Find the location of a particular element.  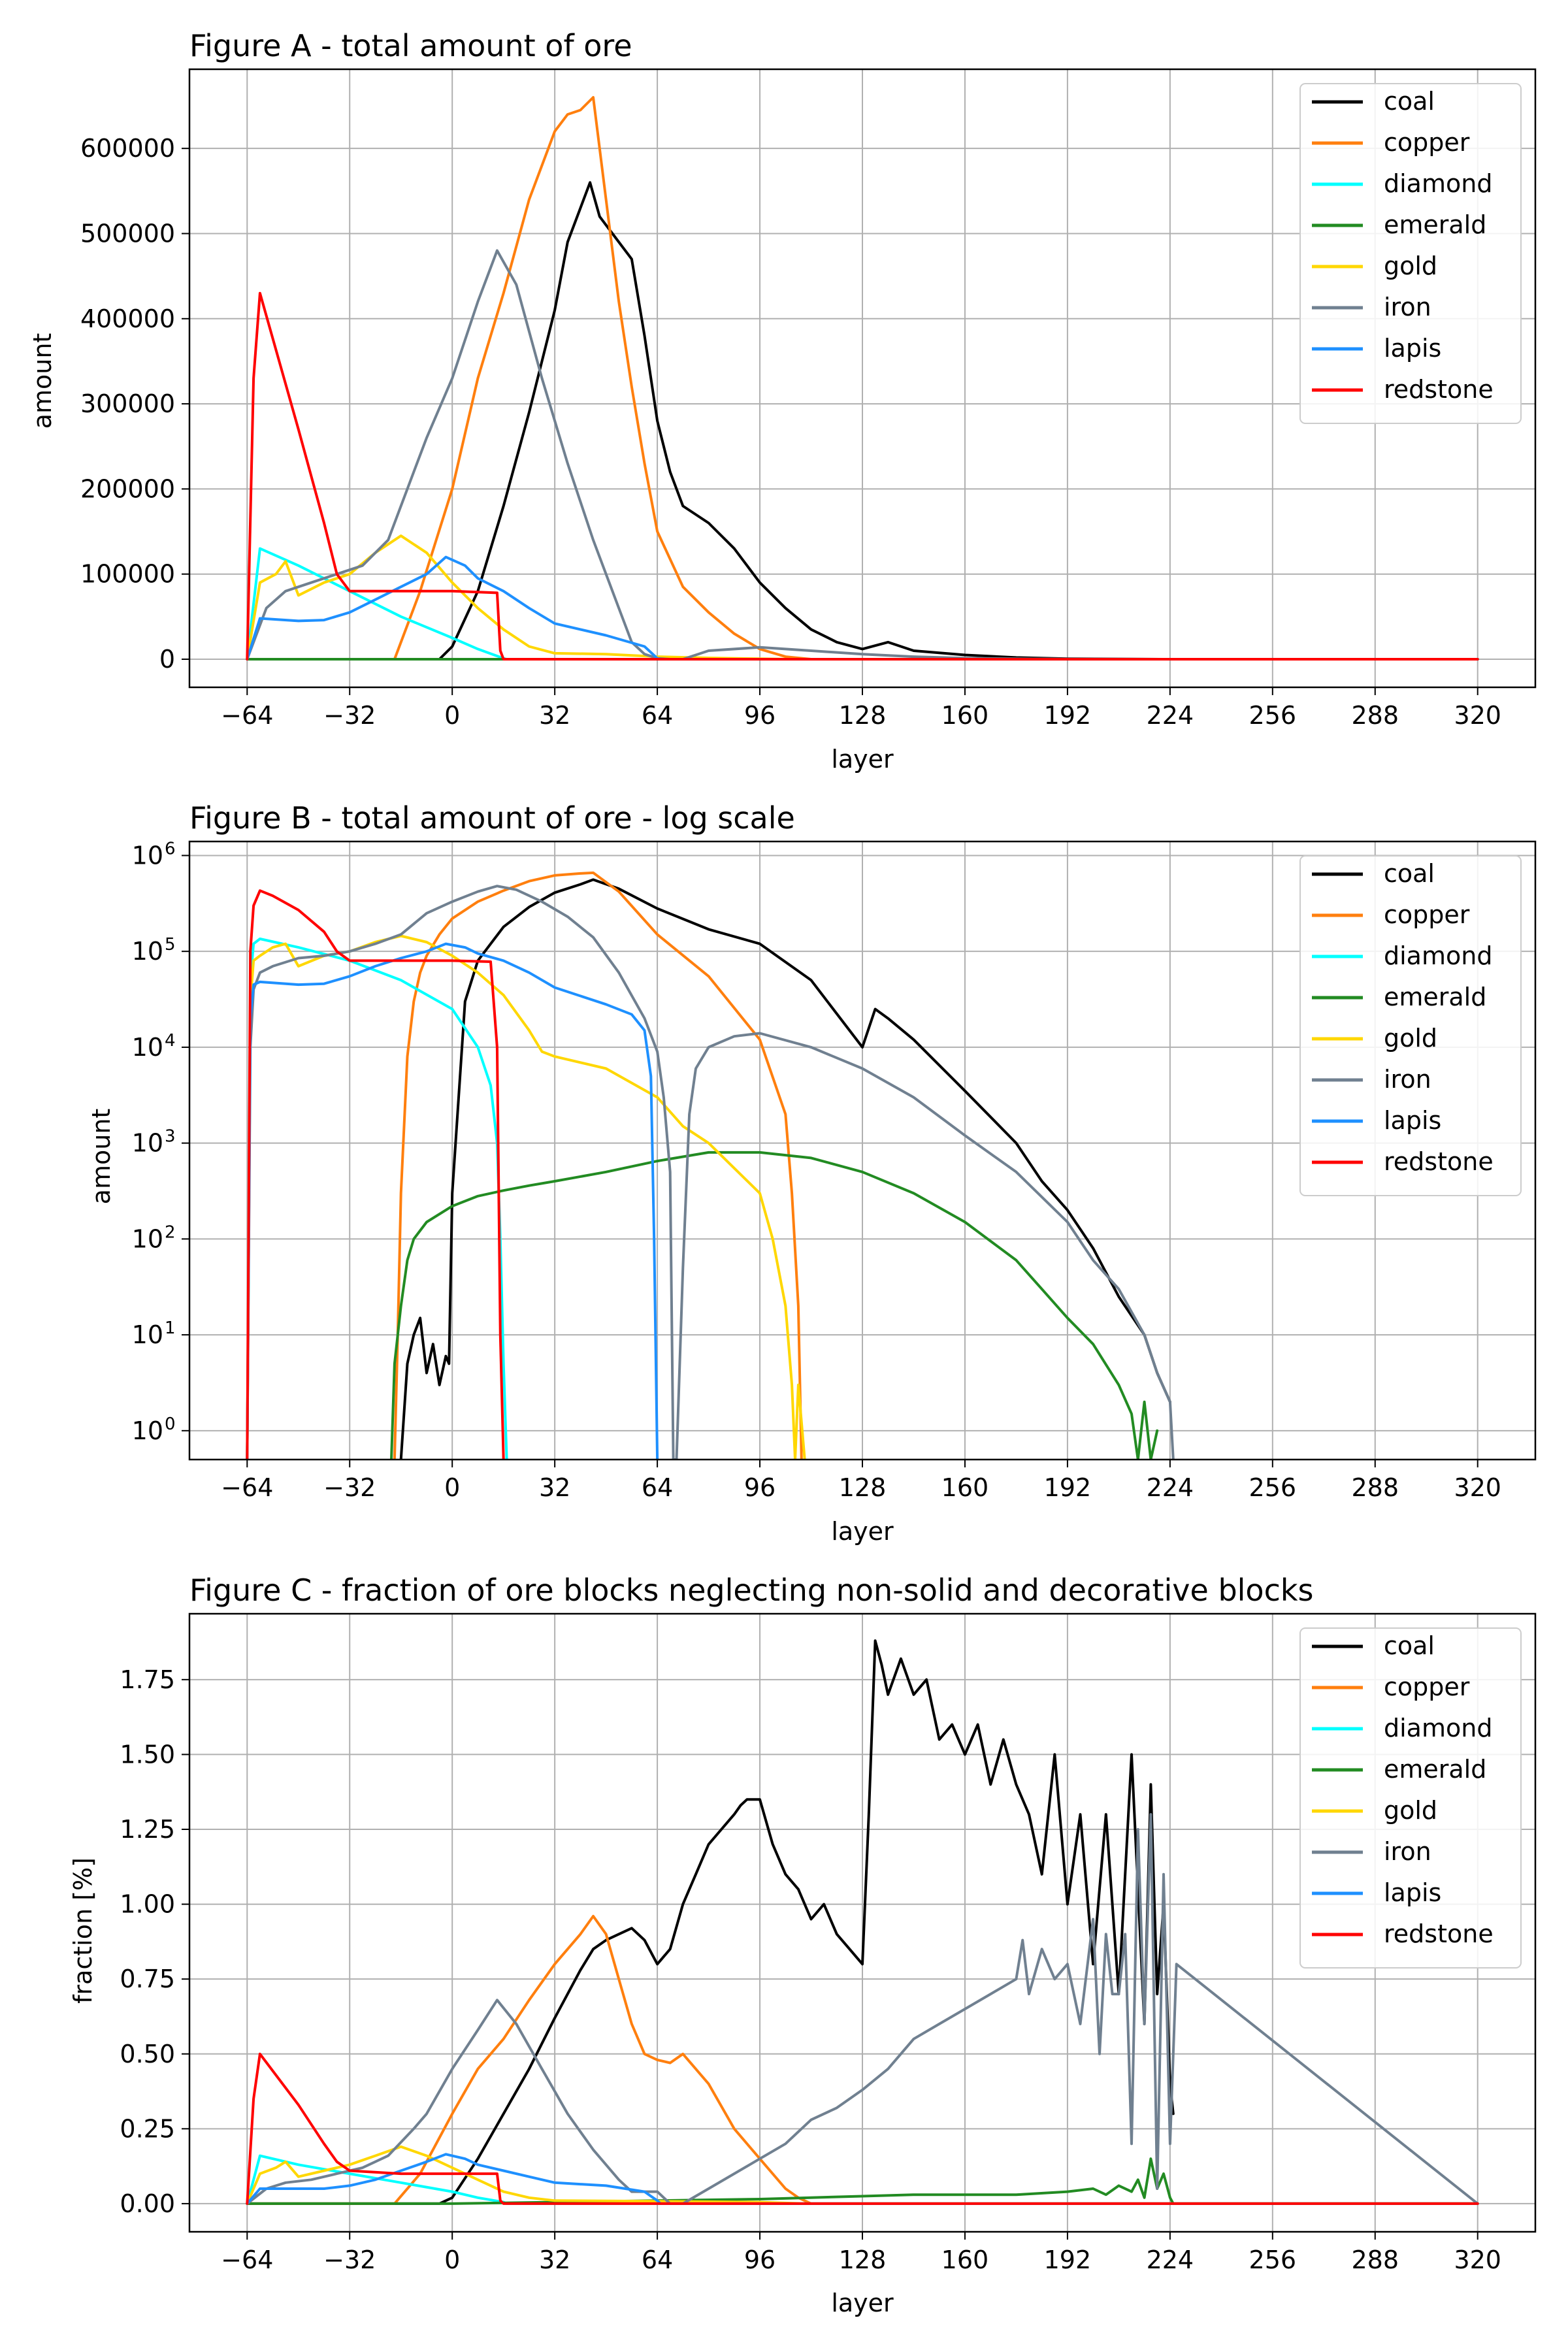

panel-a-legend-label-gold: gold is located at coordinates (1410, 266).